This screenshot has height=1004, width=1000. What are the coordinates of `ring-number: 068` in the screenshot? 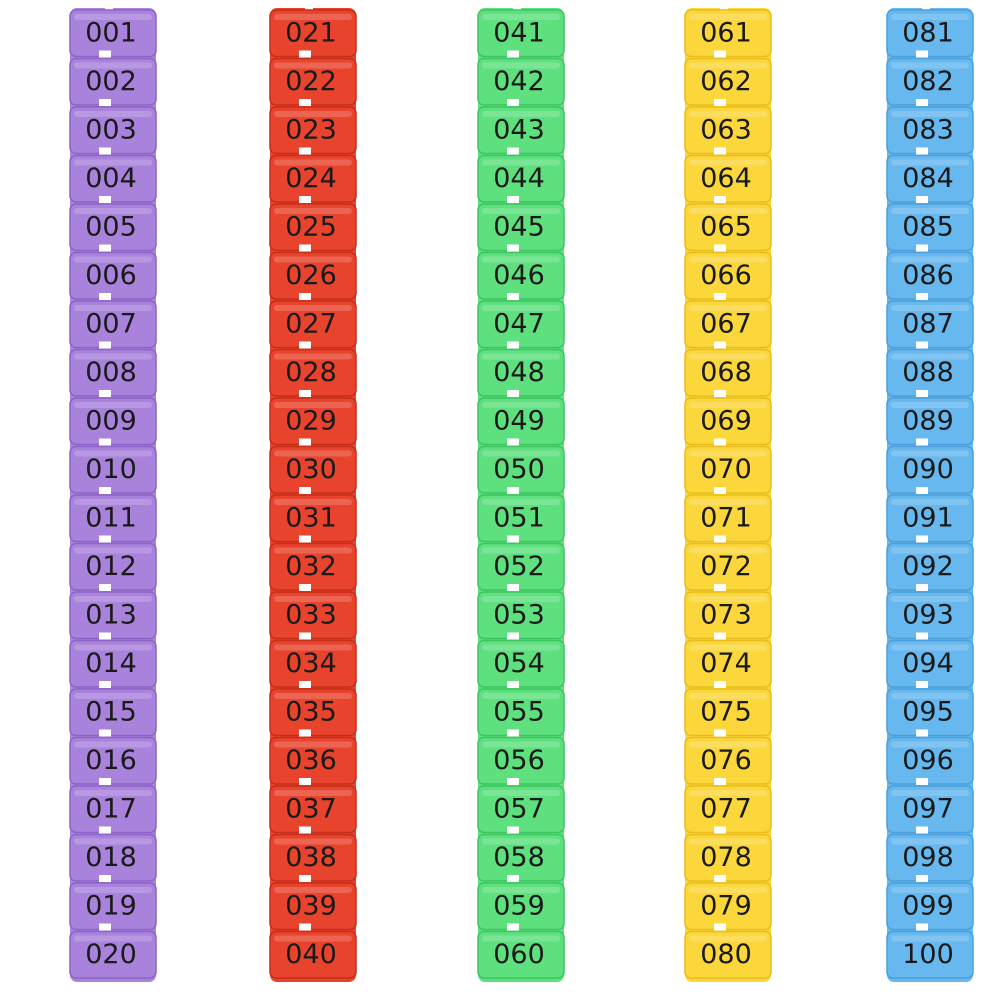 It's located at (726, 372).